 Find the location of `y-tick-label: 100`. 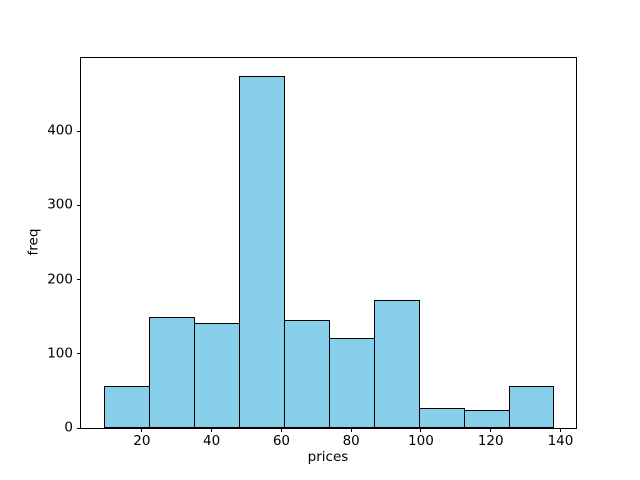

y-tick-label: 100 is located at coordinates (60, 353).